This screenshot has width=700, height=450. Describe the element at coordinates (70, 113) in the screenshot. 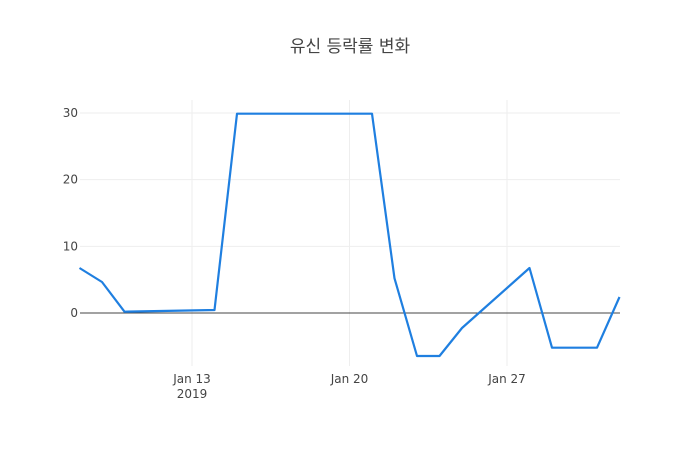

I see `y-tick-label: 30` at that location.